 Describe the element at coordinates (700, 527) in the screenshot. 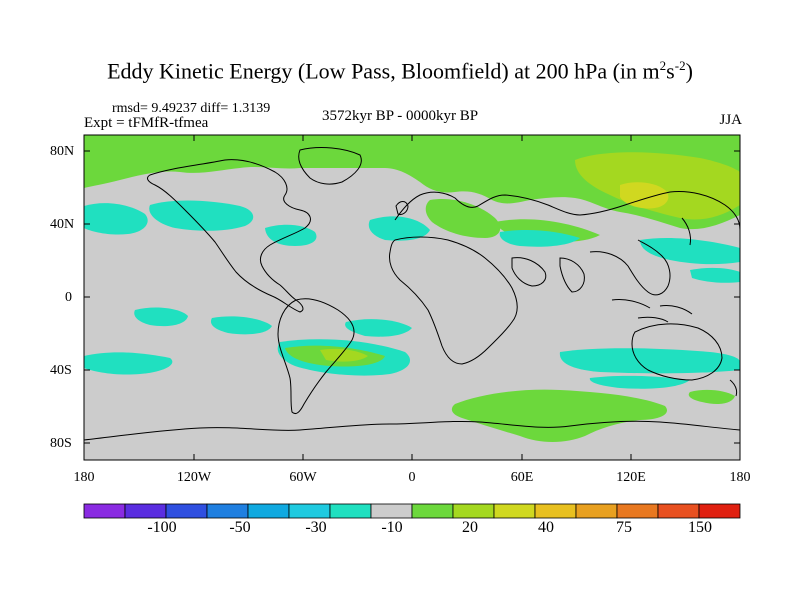

I see `colorbar-label-150: 150` at that location.